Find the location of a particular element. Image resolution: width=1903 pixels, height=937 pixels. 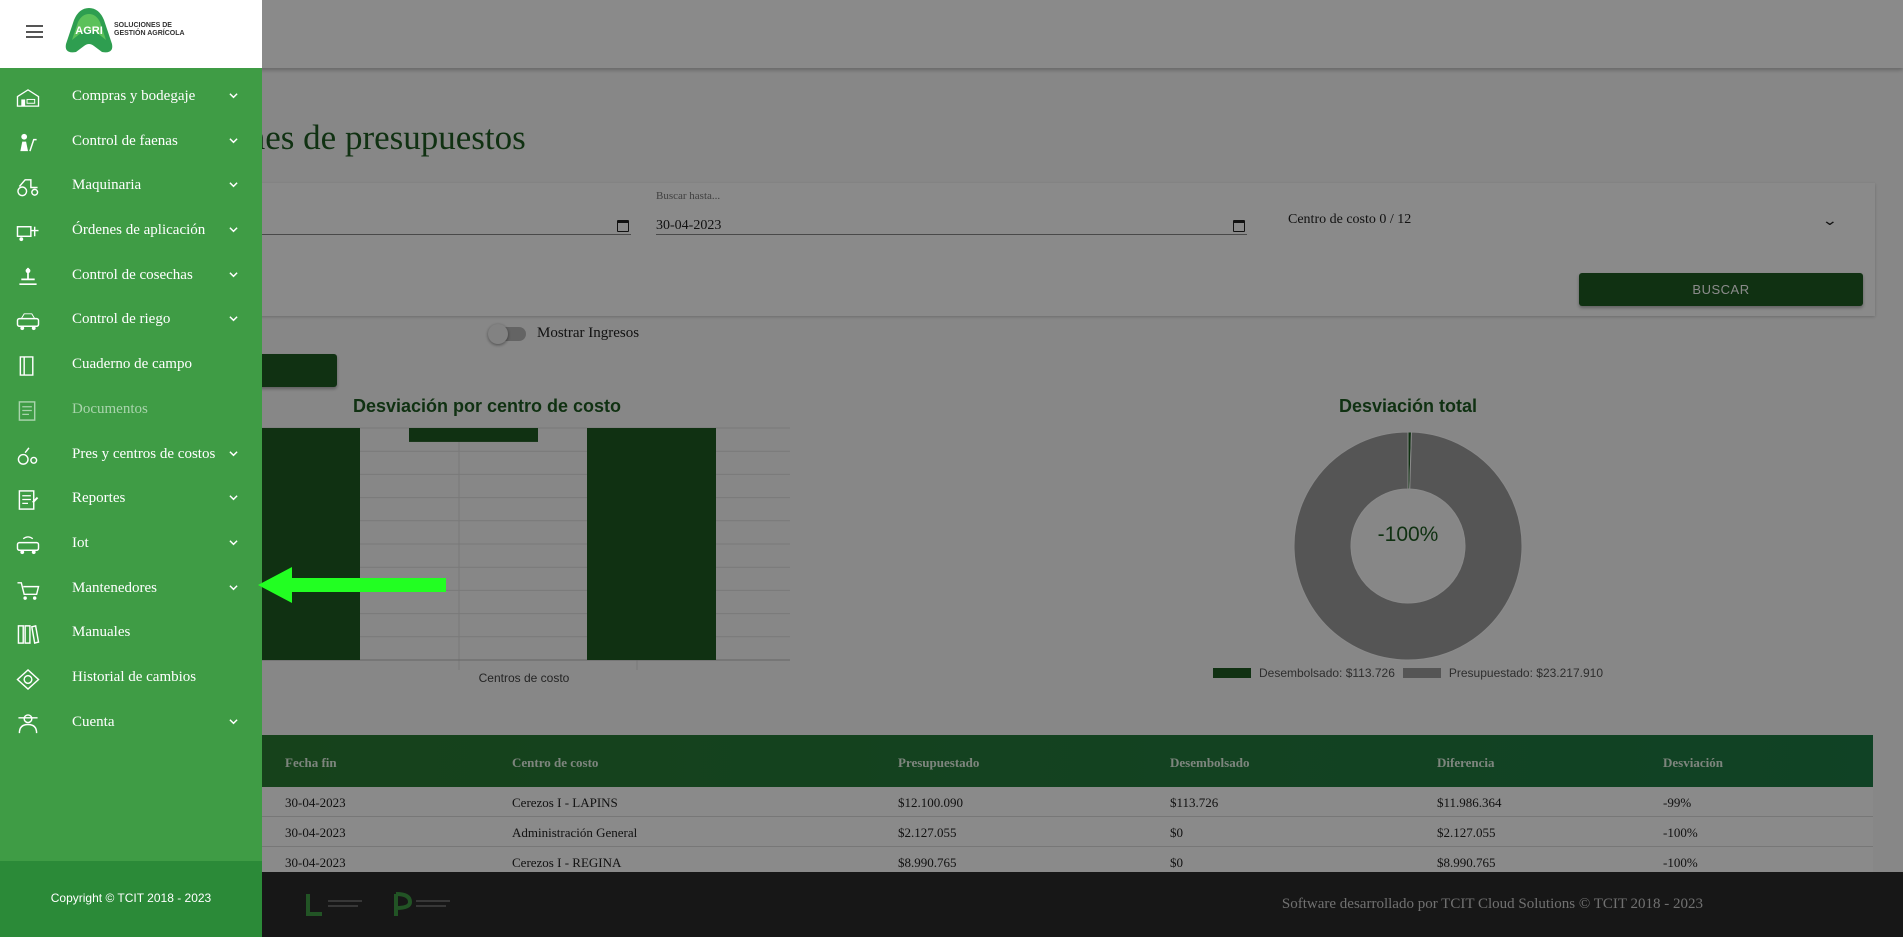

search-button: BUSCAR is located at coordinates (1721, 289).